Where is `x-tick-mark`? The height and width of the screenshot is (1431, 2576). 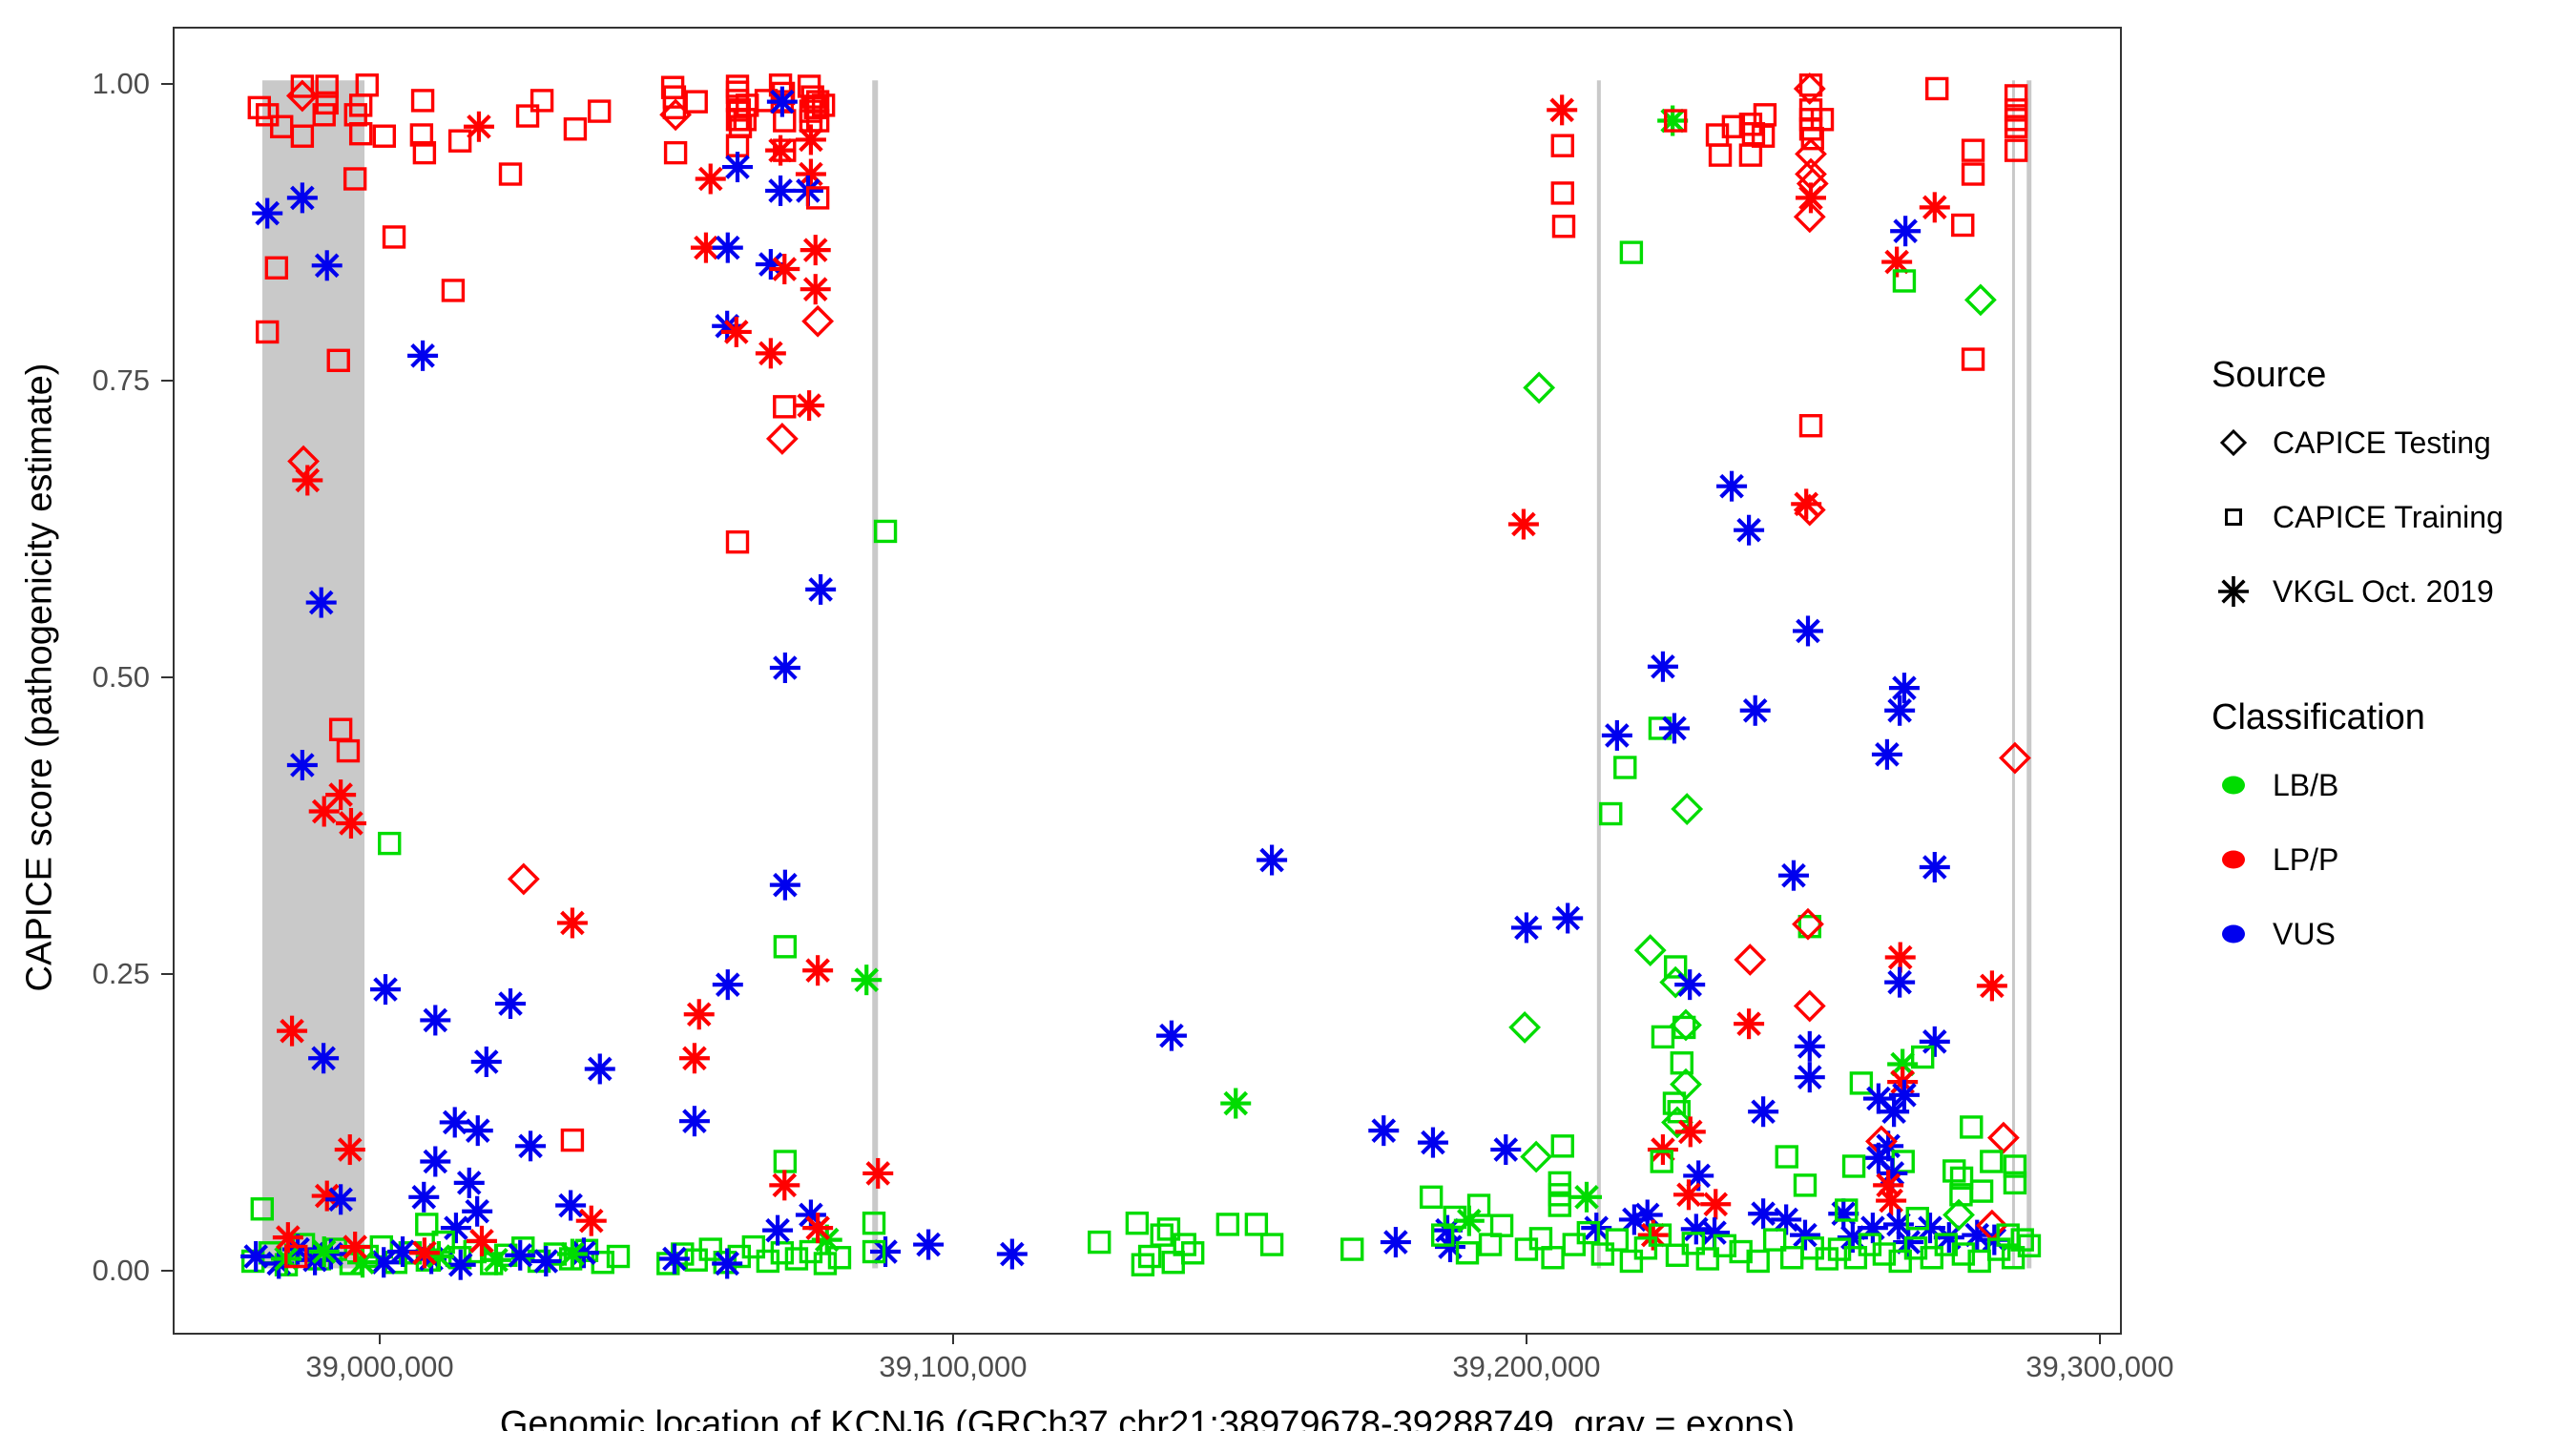
x-tick-mark is located at coordinates (1526, 1338).